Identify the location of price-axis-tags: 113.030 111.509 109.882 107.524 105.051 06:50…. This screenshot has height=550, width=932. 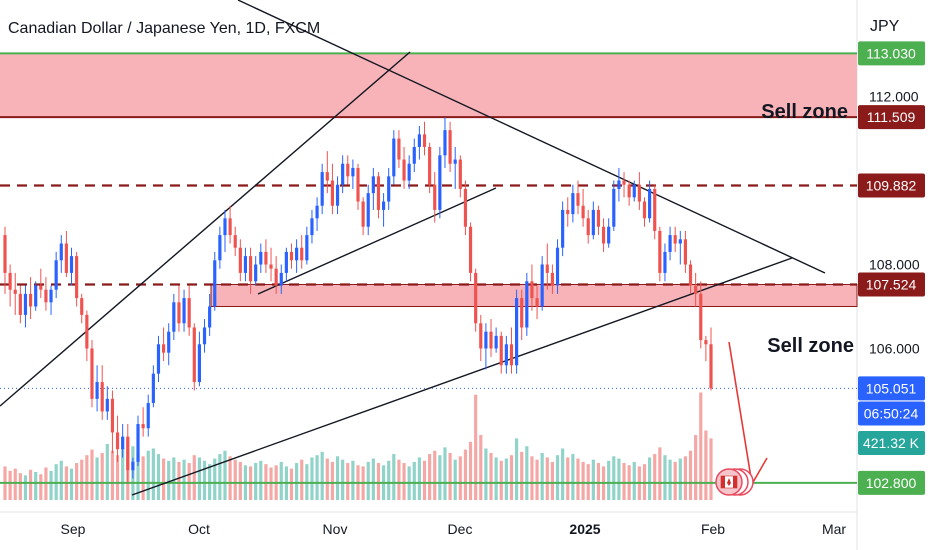
(891, 268).